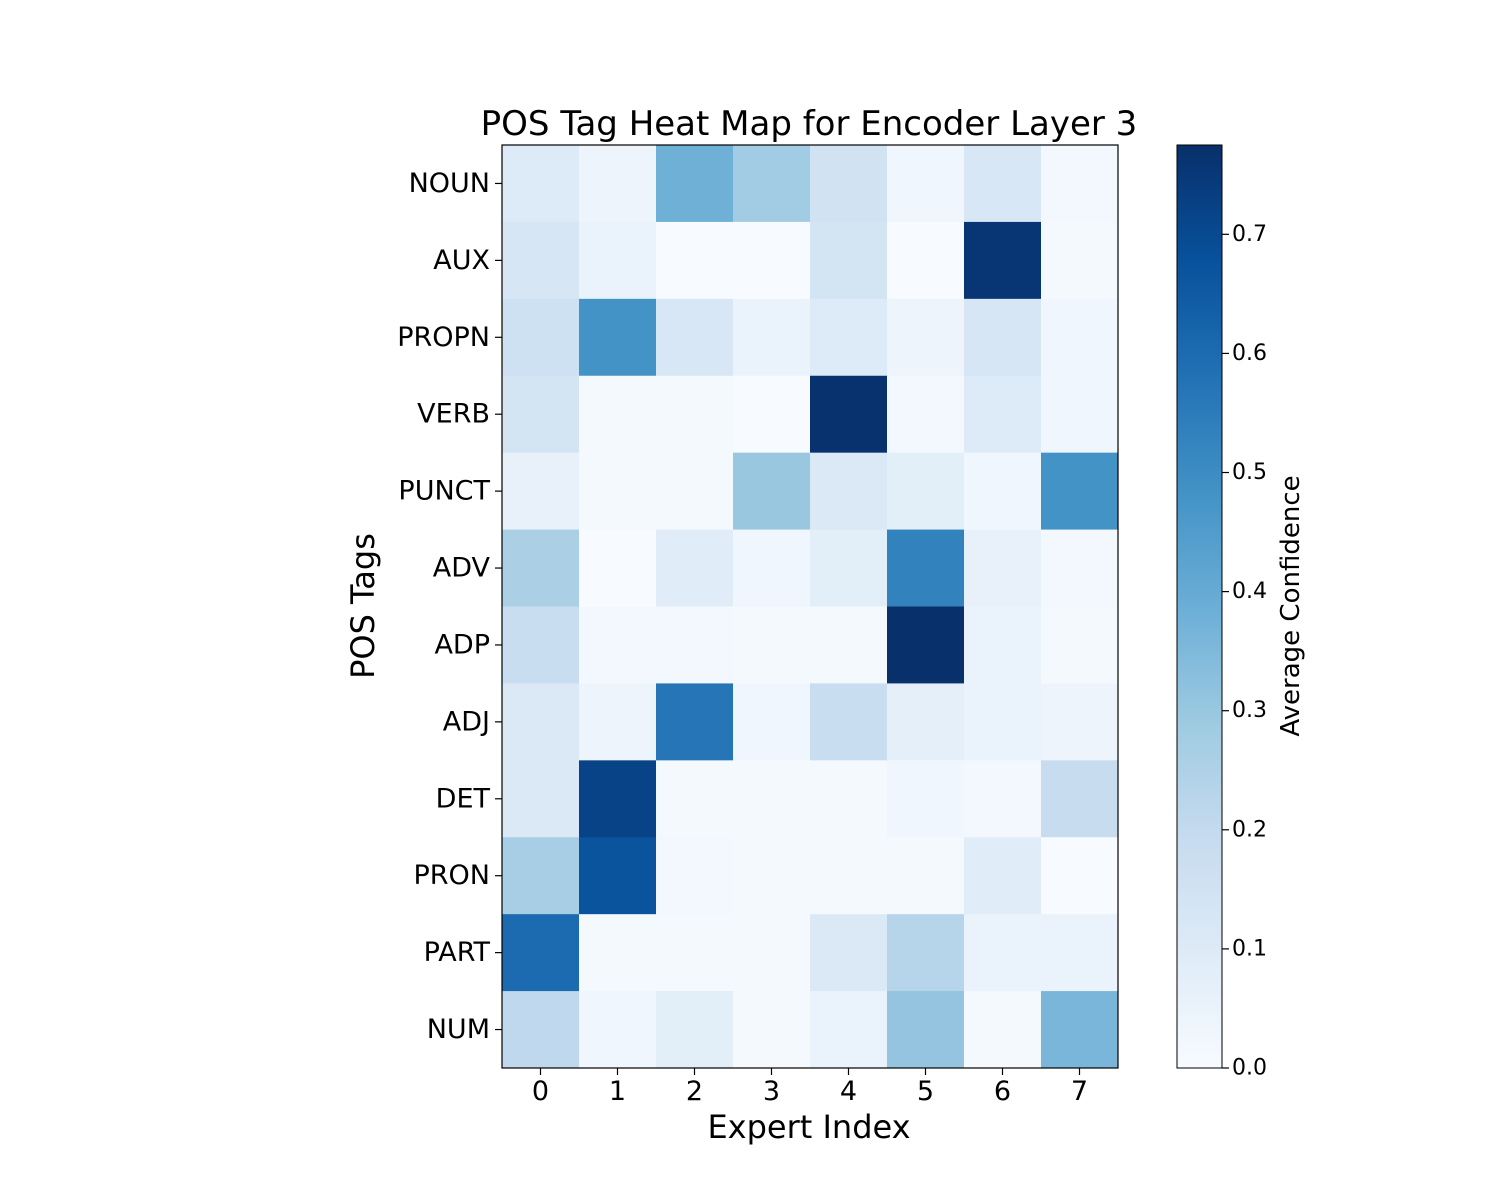  I want to click on y-tick-label: PUNCT, so click(444, 491).